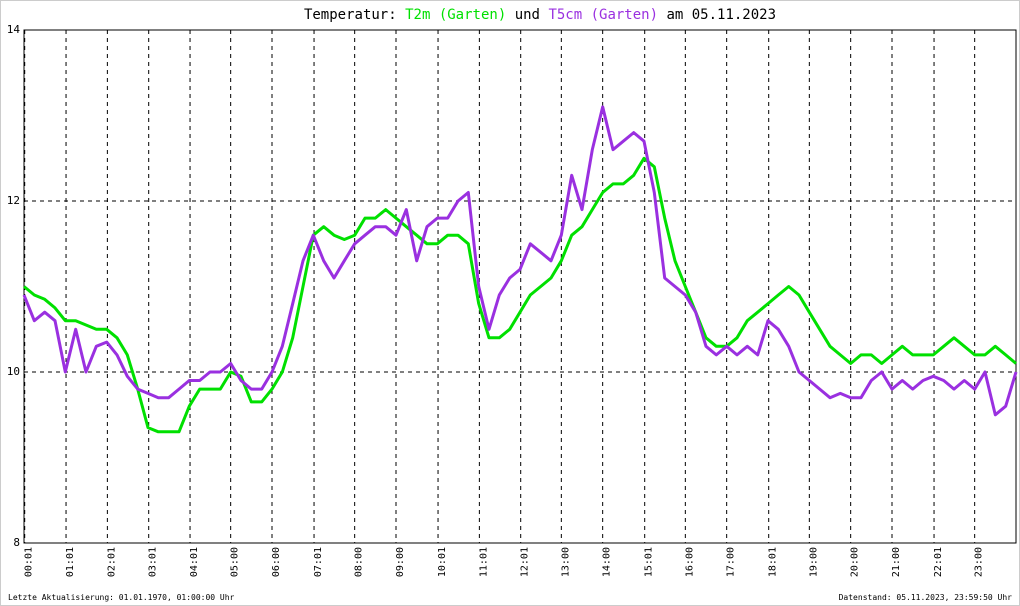 The width and height of the screenshot is (1020, 606). What do you see at coordinates (70, 562) in the screenshot?
I see `x-tick-label: 01:01` at bounding box center [70, 562].